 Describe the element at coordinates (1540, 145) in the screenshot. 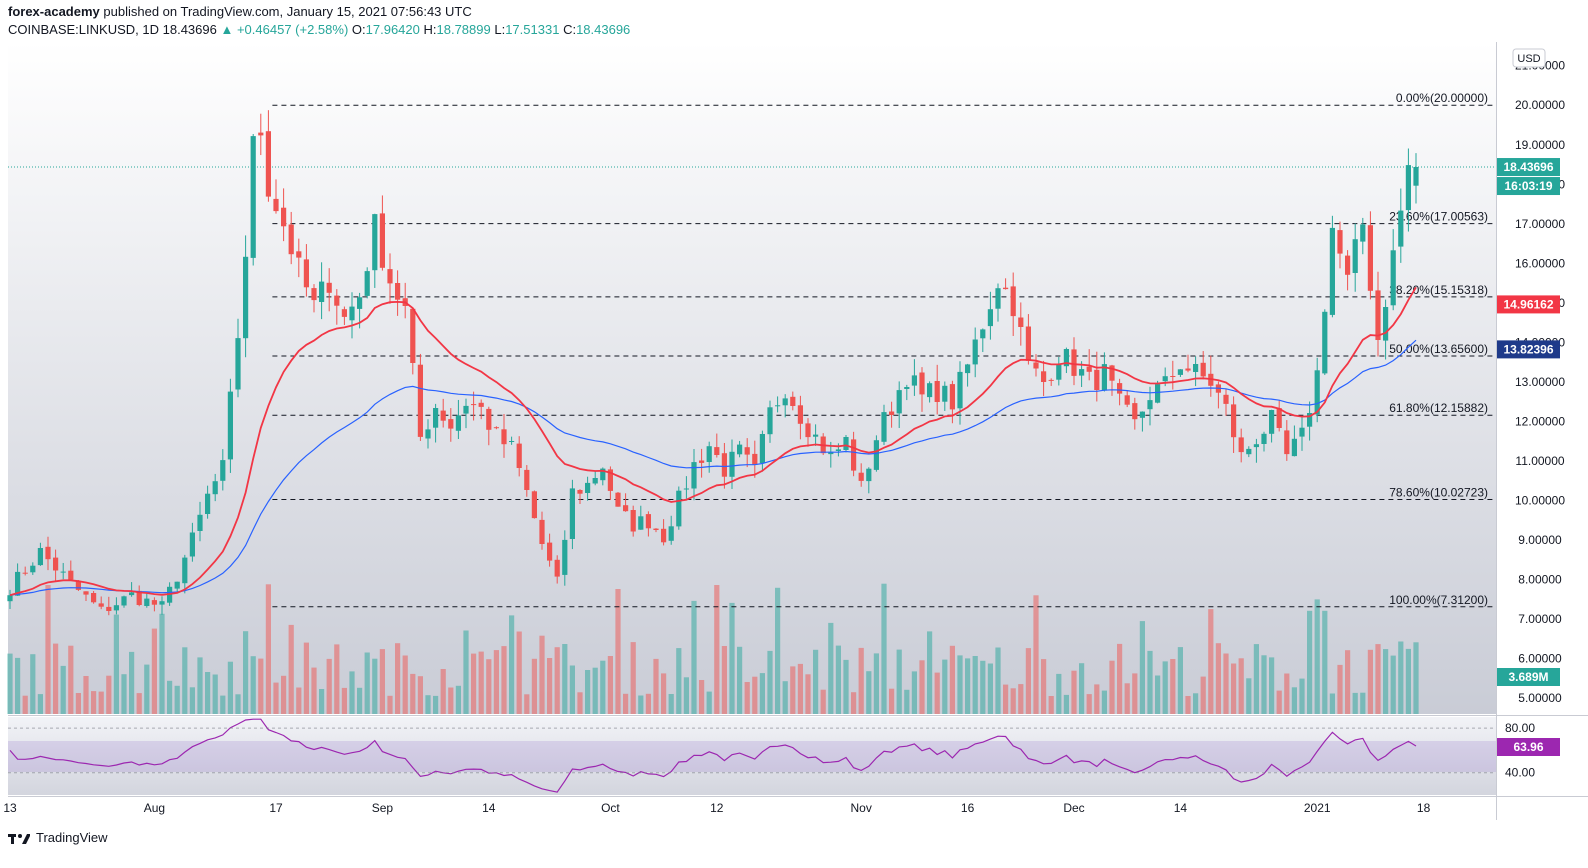

I see `price-axis-tick: 19.00000` at that location.